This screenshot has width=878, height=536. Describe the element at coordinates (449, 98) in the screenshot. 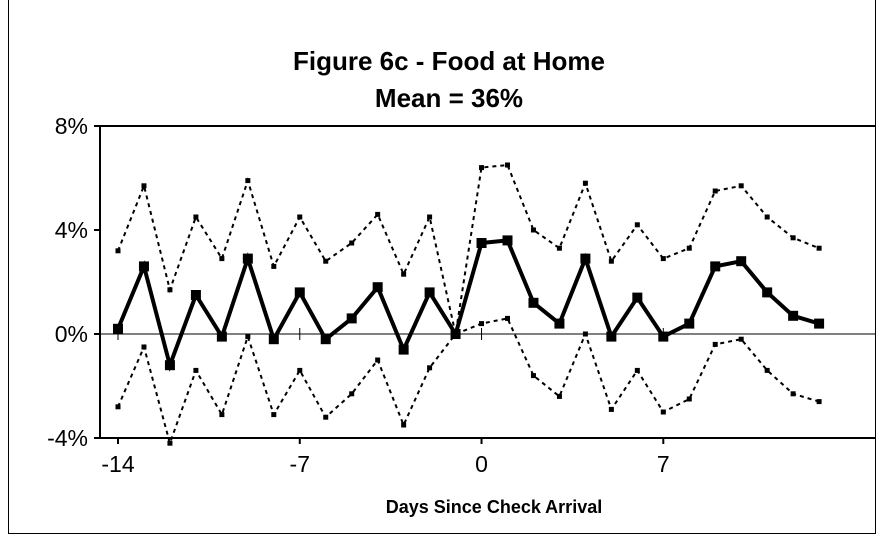

I see `chart-subtitle: Mean = 36%` at that location.